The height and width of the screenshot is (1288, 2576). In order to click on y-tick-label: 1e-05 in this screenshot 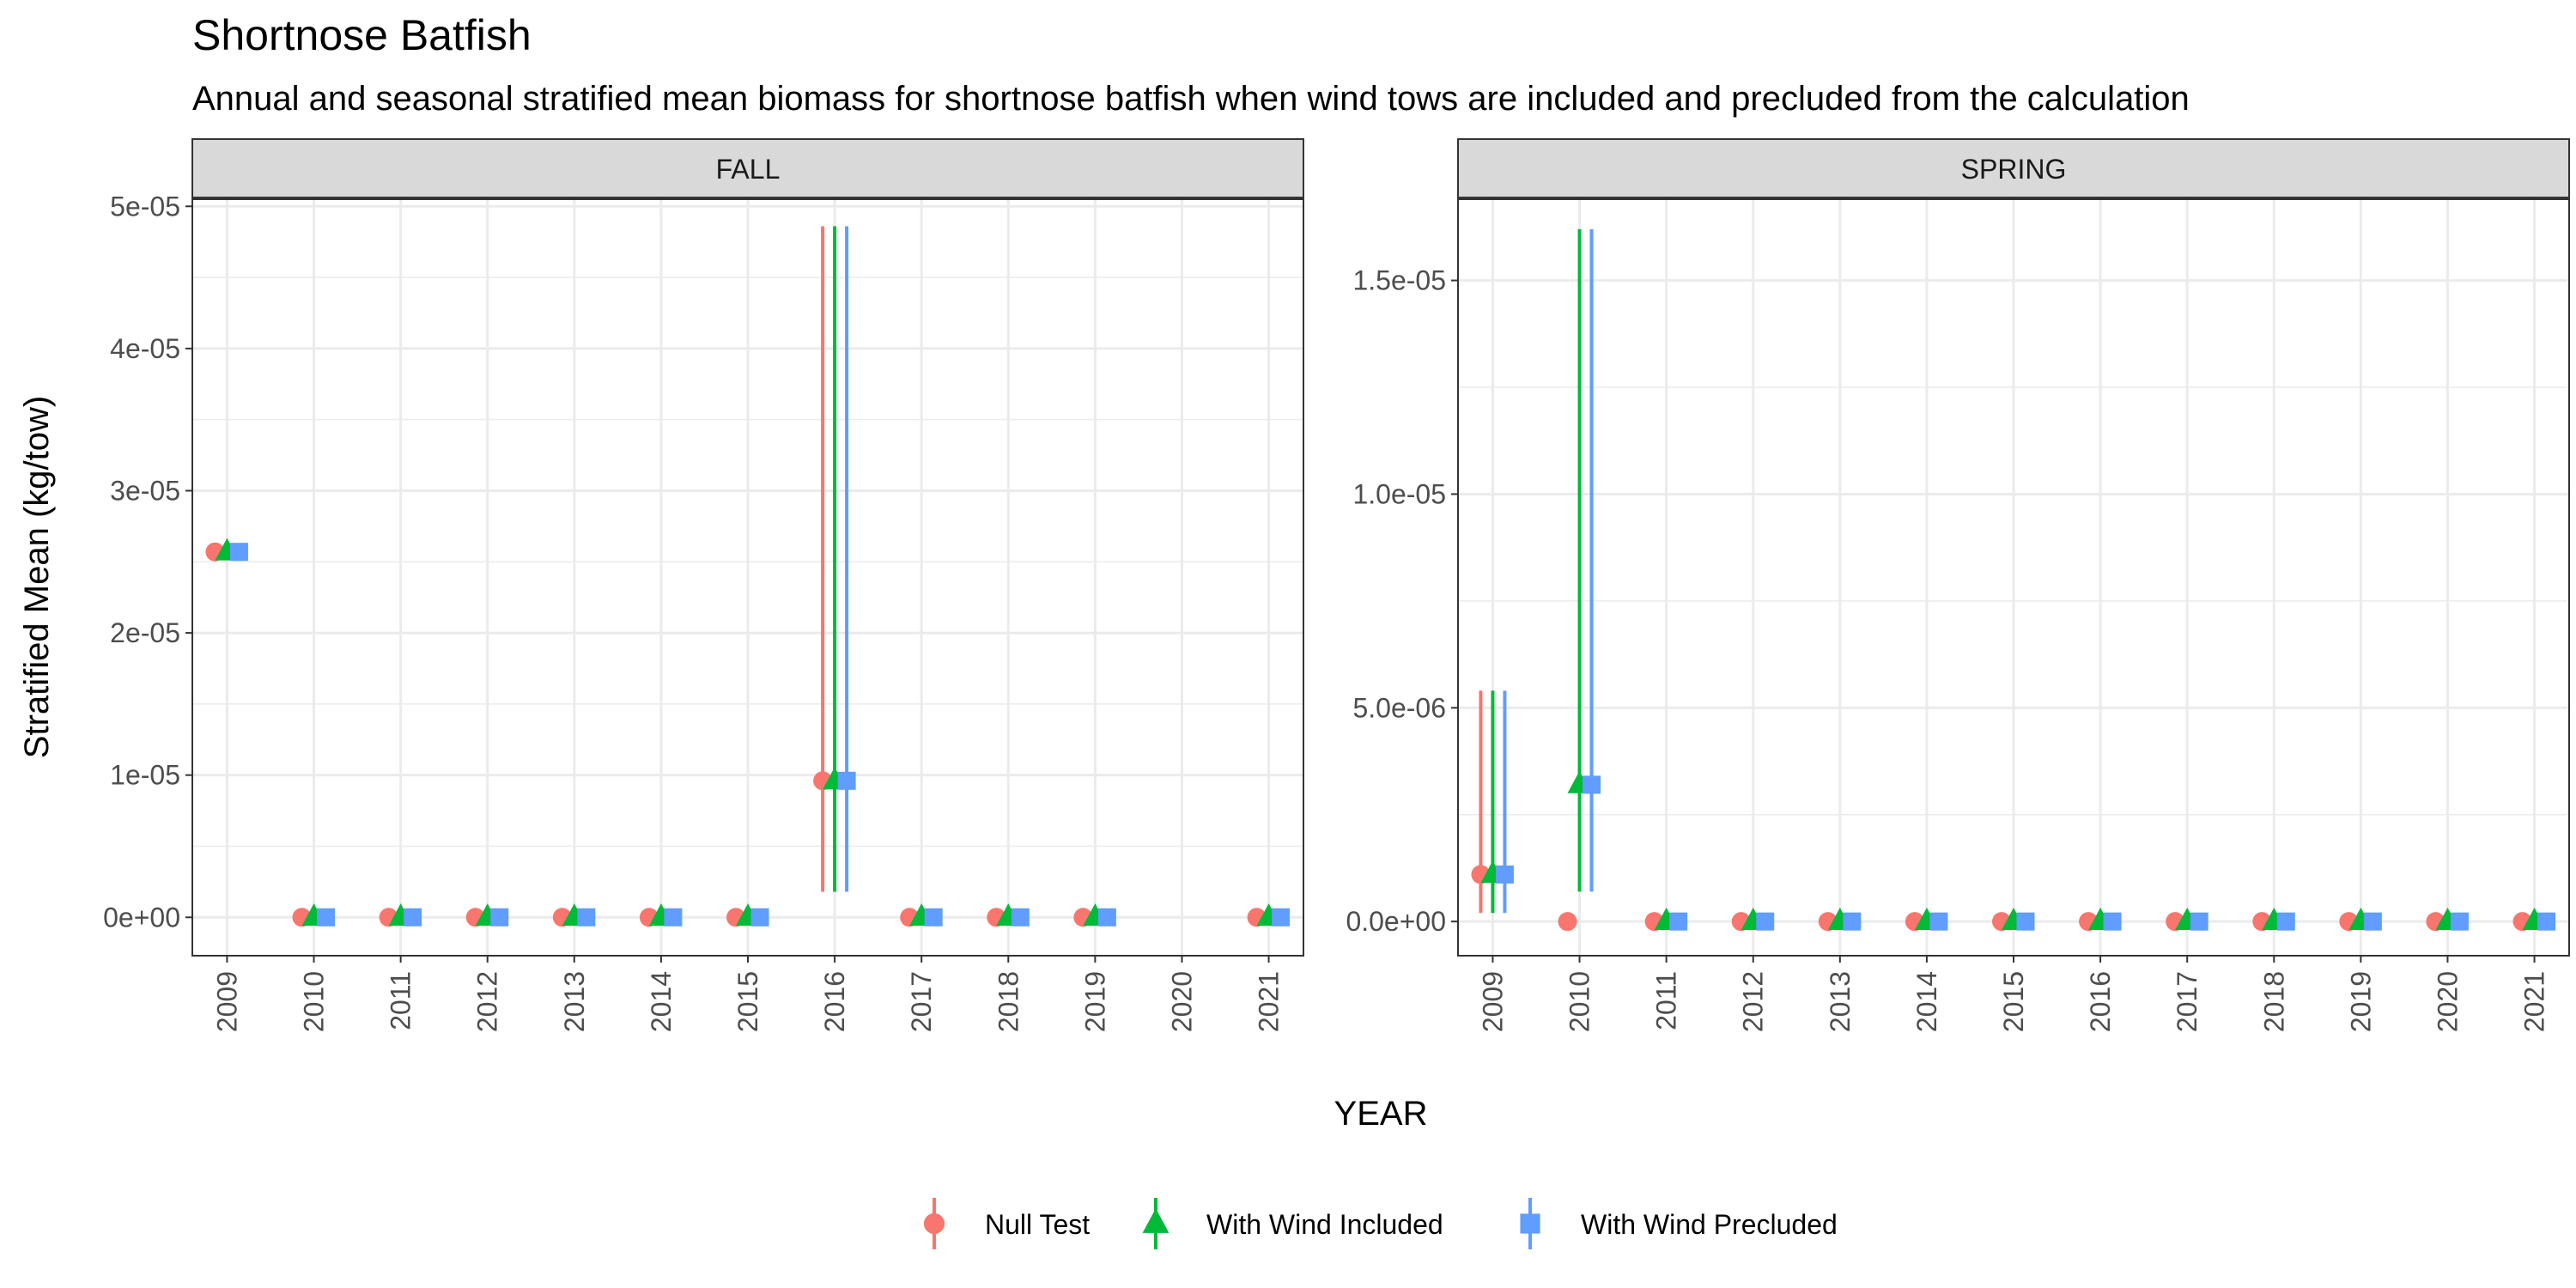, I will do `click(145, 775)`.